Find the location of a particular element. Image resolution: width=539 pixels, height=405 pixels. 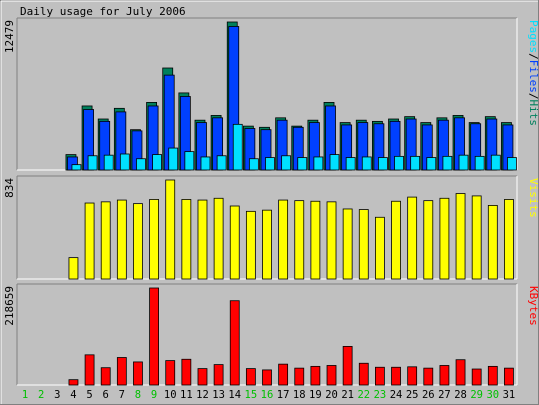

legend-entry-1: / is located at coordinates (533, 56).